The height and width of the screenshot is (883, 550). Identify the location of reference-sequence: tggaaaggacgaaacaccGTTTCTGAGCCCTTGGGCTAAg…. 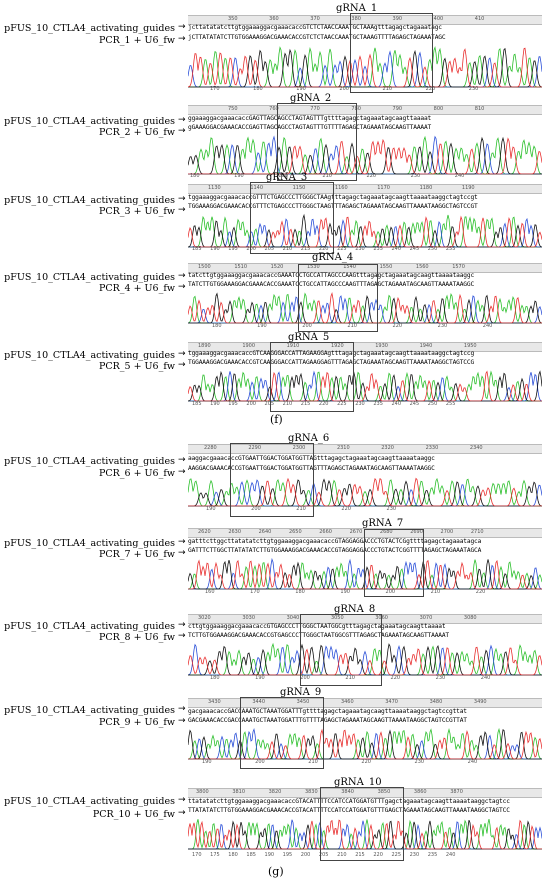
(333, 197).